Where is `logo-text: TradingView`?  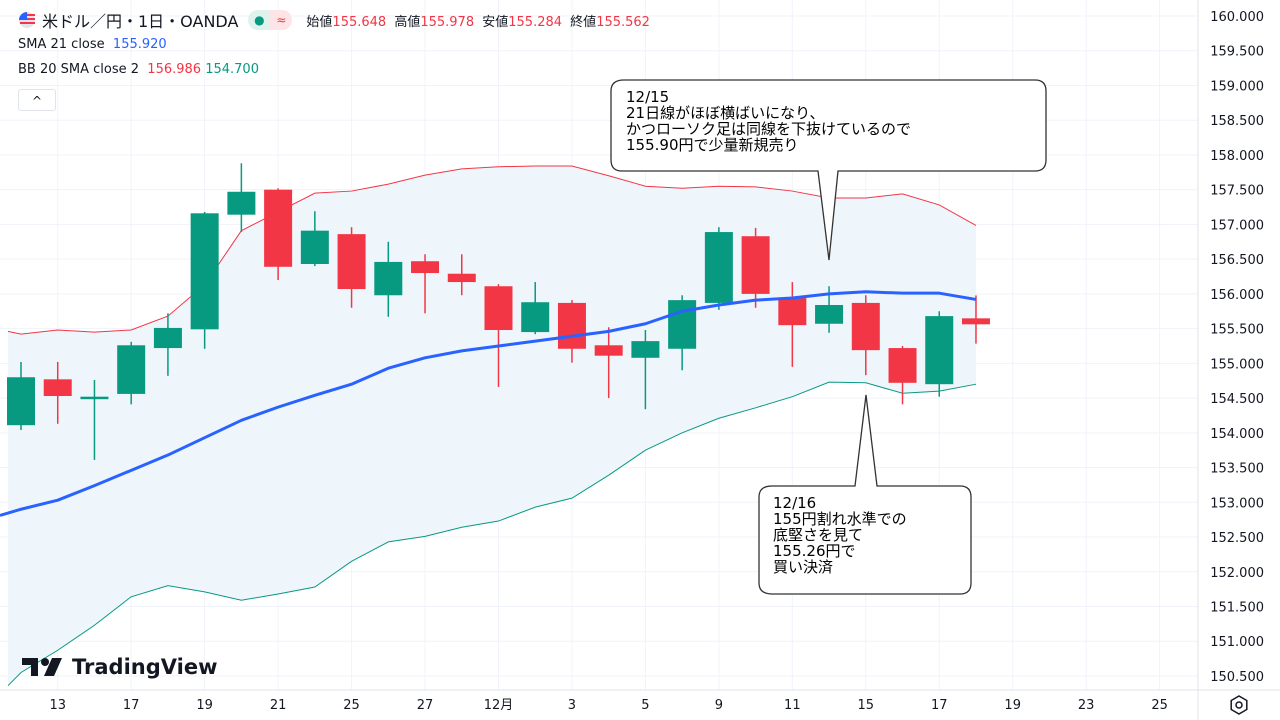
logo-text: TradingView is located at coordinates (145, 667).